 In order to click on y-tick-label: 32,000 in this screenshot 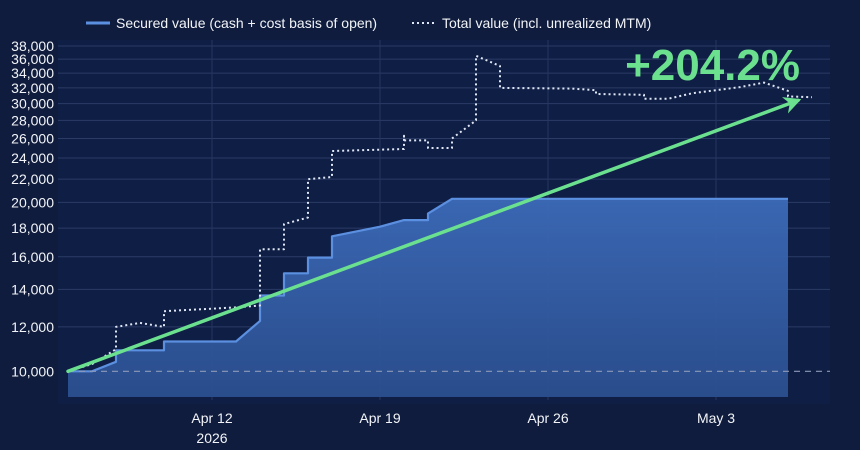, I will do `click(32, 88)`.